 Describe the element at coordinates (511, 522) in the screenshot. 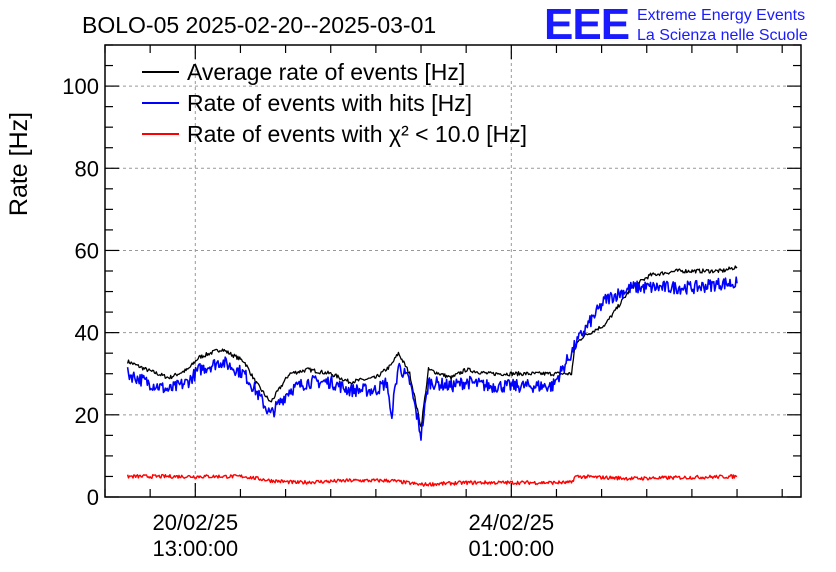

I see `x-tick-label-date: 24/02/25` at that location.